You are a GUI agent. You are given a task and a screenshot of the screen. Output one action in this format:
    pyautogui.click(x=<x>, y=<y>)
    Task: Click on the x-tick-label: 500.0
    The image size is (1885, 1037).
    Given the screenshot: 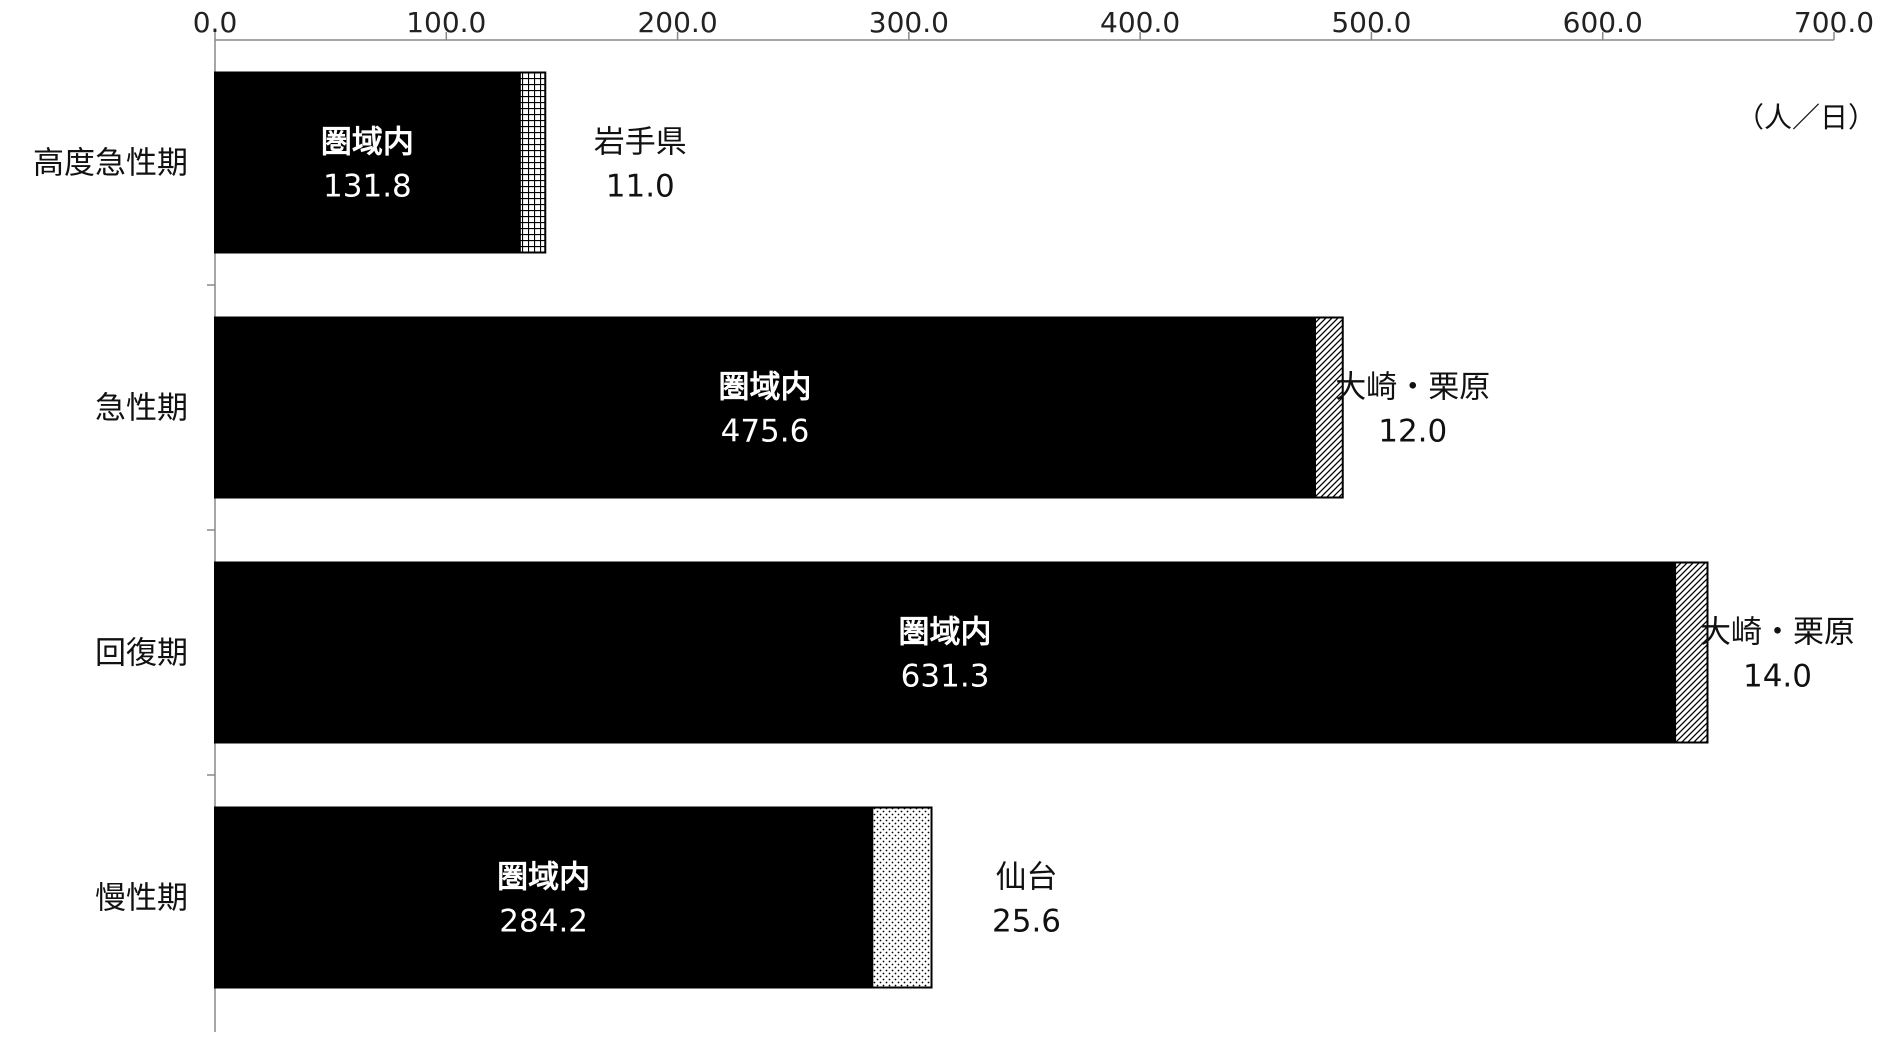 What is the action you would take?
    pyautogui.click(x=1371, y=22)
    